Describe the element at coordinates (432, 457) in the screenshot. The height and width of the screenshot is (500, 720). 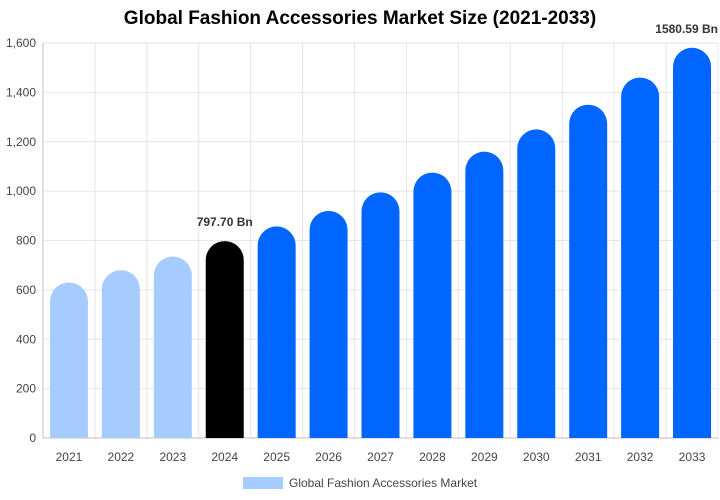
I see `x-tick-label: 2028` at that location.